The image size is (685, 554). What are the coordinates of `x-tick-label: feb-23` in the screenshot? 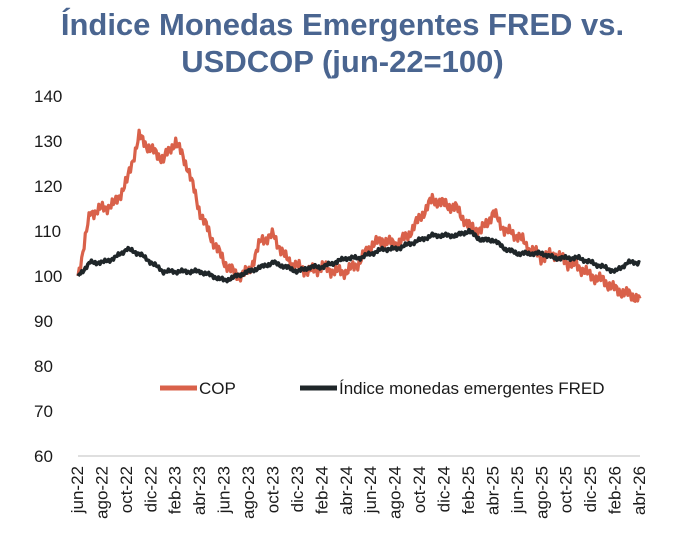 It's located at (175, 490).